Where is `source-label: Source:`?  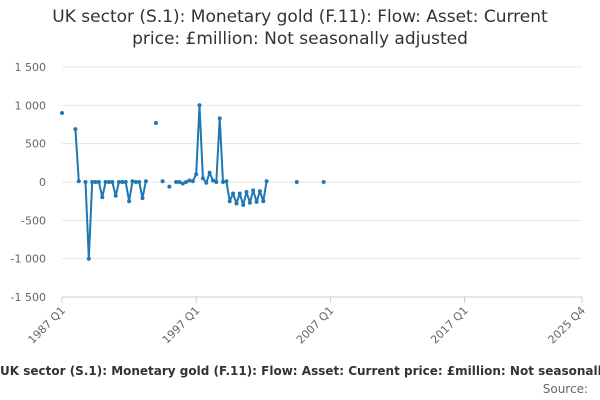
source-label: Source: is located at coordinates (565, 389).